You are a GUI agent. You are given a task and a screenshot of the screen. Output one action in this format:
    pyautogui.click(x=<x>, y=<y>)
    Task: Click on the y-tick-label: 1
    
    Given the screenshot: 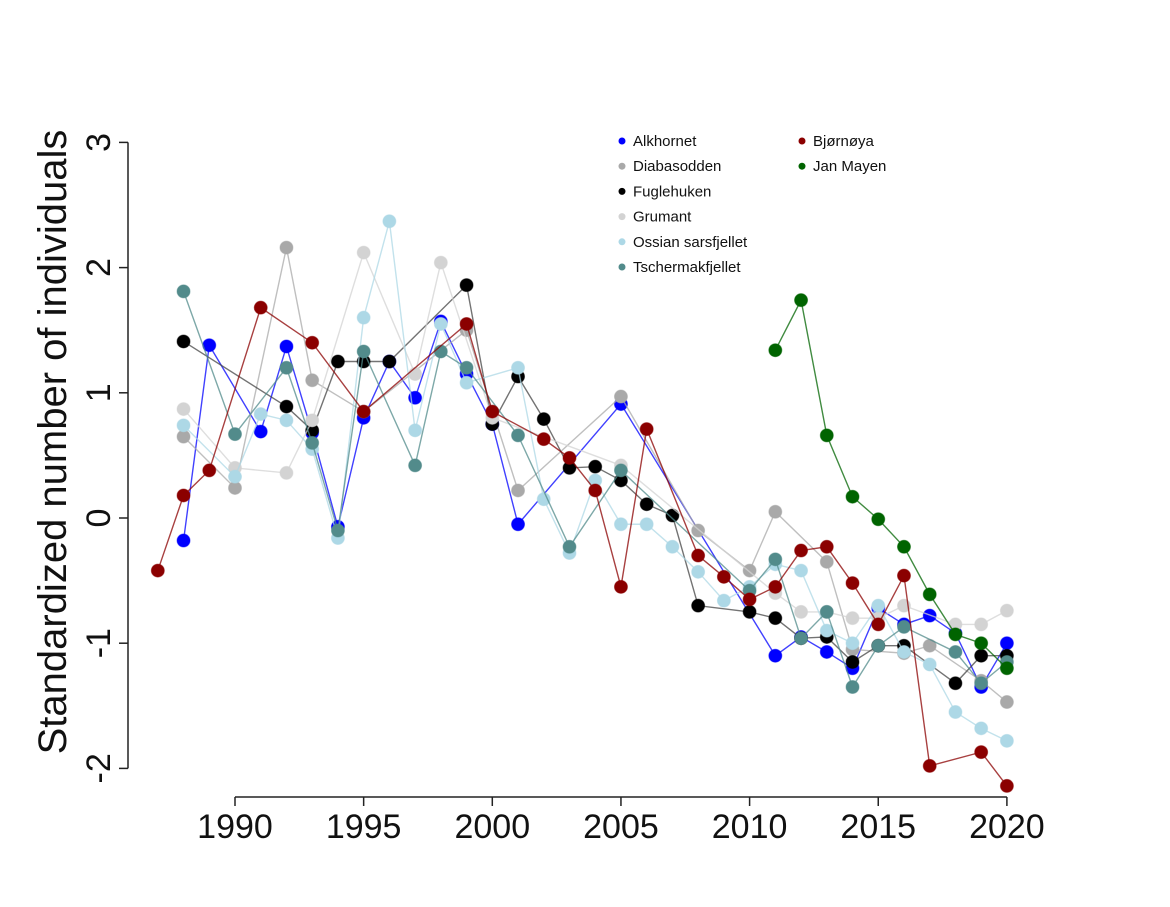 What is the action you would take?
    pyautogui.click(x=99, y=392)
    